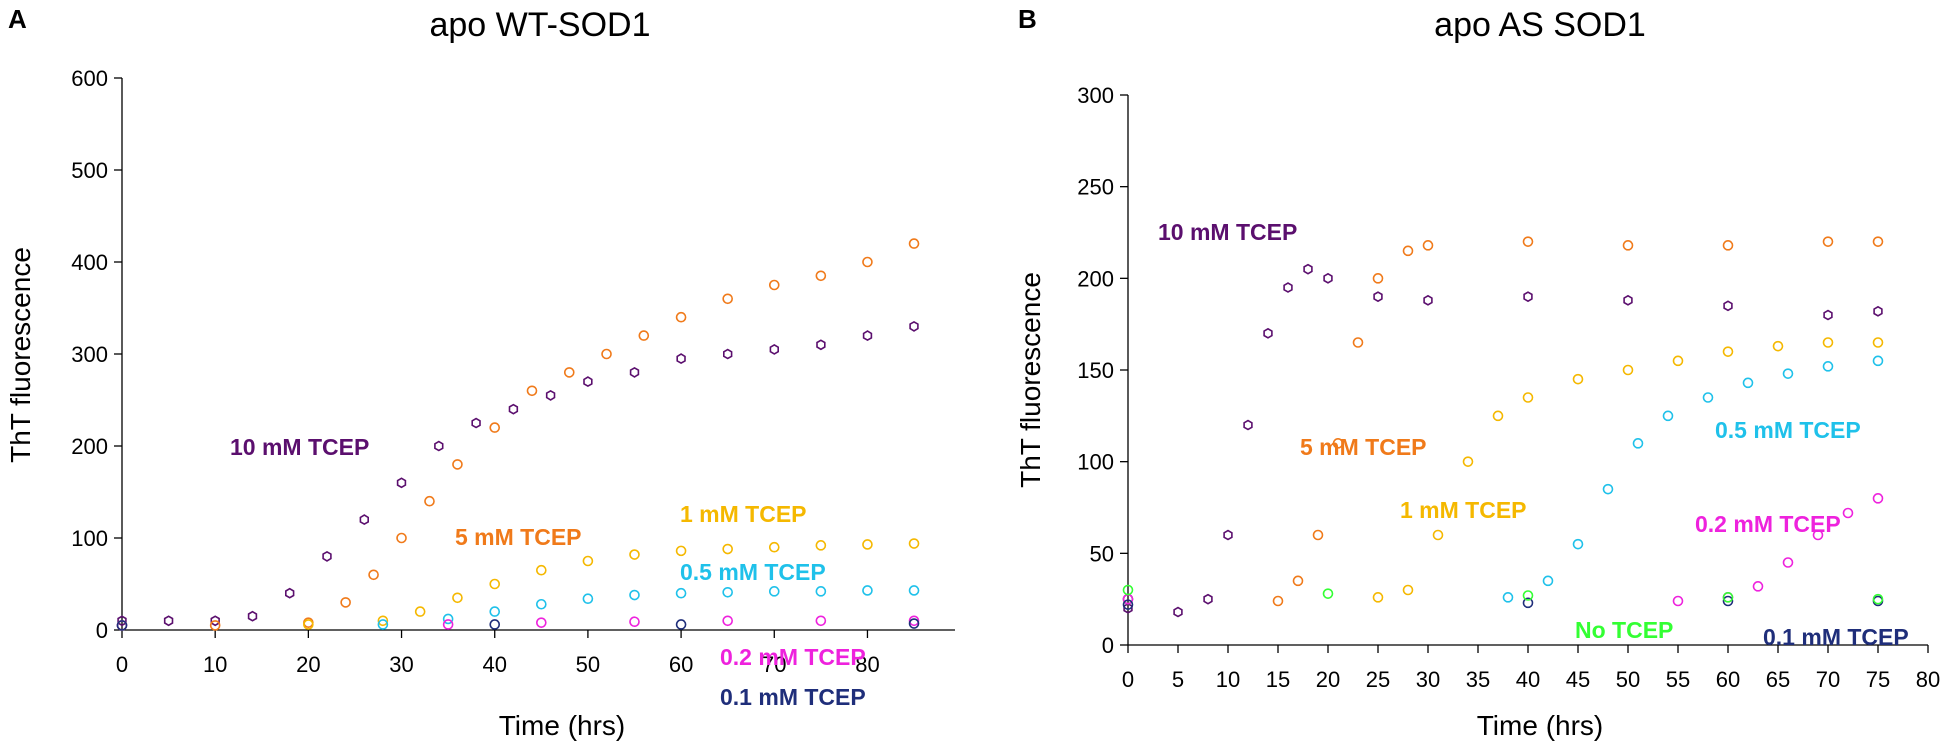  I want to click on panel-b-x-tick-label: 50, so click(1628, 679).